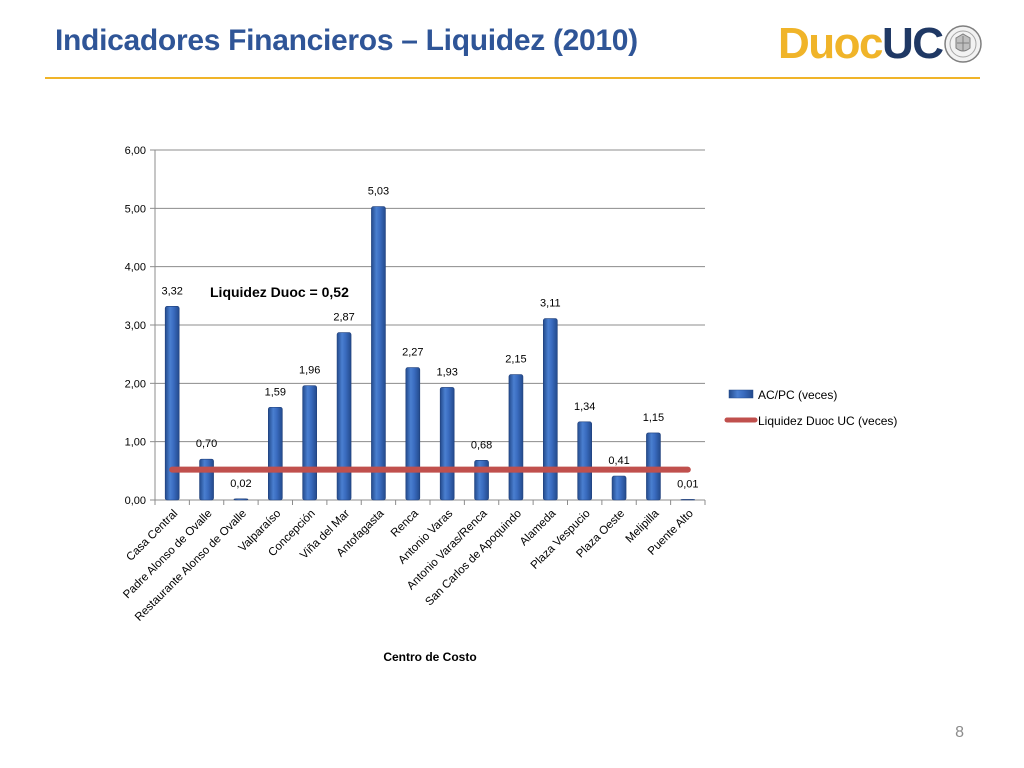 The image size is (1024, 768). Describe the element at coordinates (135, 384) in the screenshot. I see `y-tick-label: 2,00` at that location.